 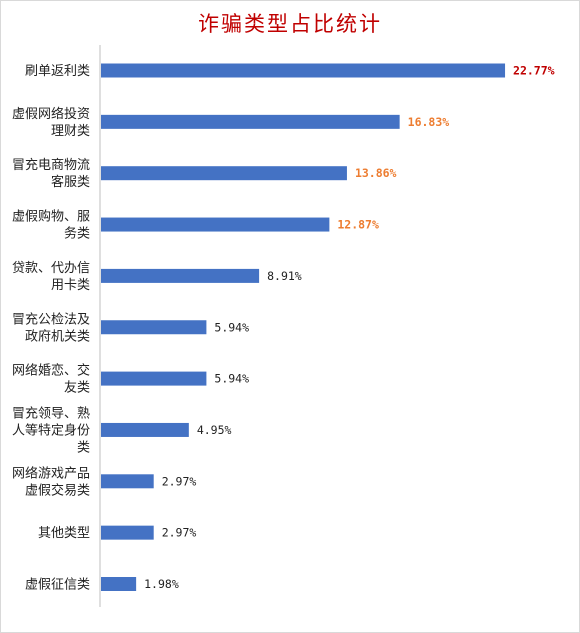 What do you see at coordinates (51, 268) in the screenshot?
I see `category-label: 贷款、代办信` at bounding box center [51, 268].